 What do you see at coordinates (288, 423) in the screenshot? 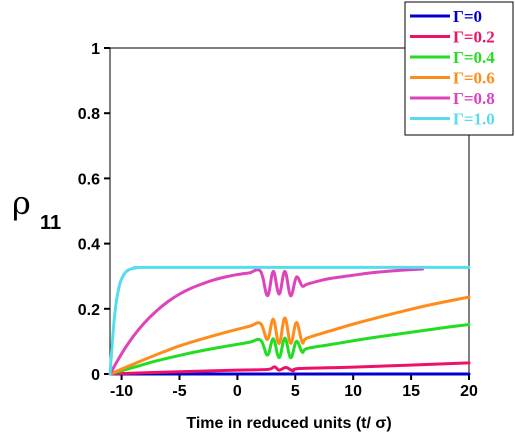
I see `x-axis-title: Time in reduced units (t/ σ)` at bounding box center [288, 423].